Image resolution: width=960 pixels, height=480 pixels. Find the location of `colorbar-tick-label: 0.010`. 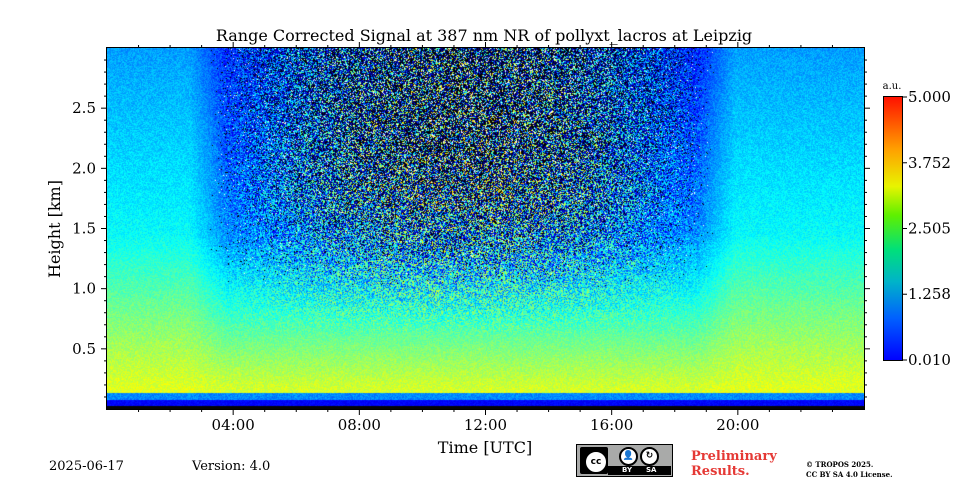

colorbar-tick-label: 0.010 is located at coordinates (929, 360).